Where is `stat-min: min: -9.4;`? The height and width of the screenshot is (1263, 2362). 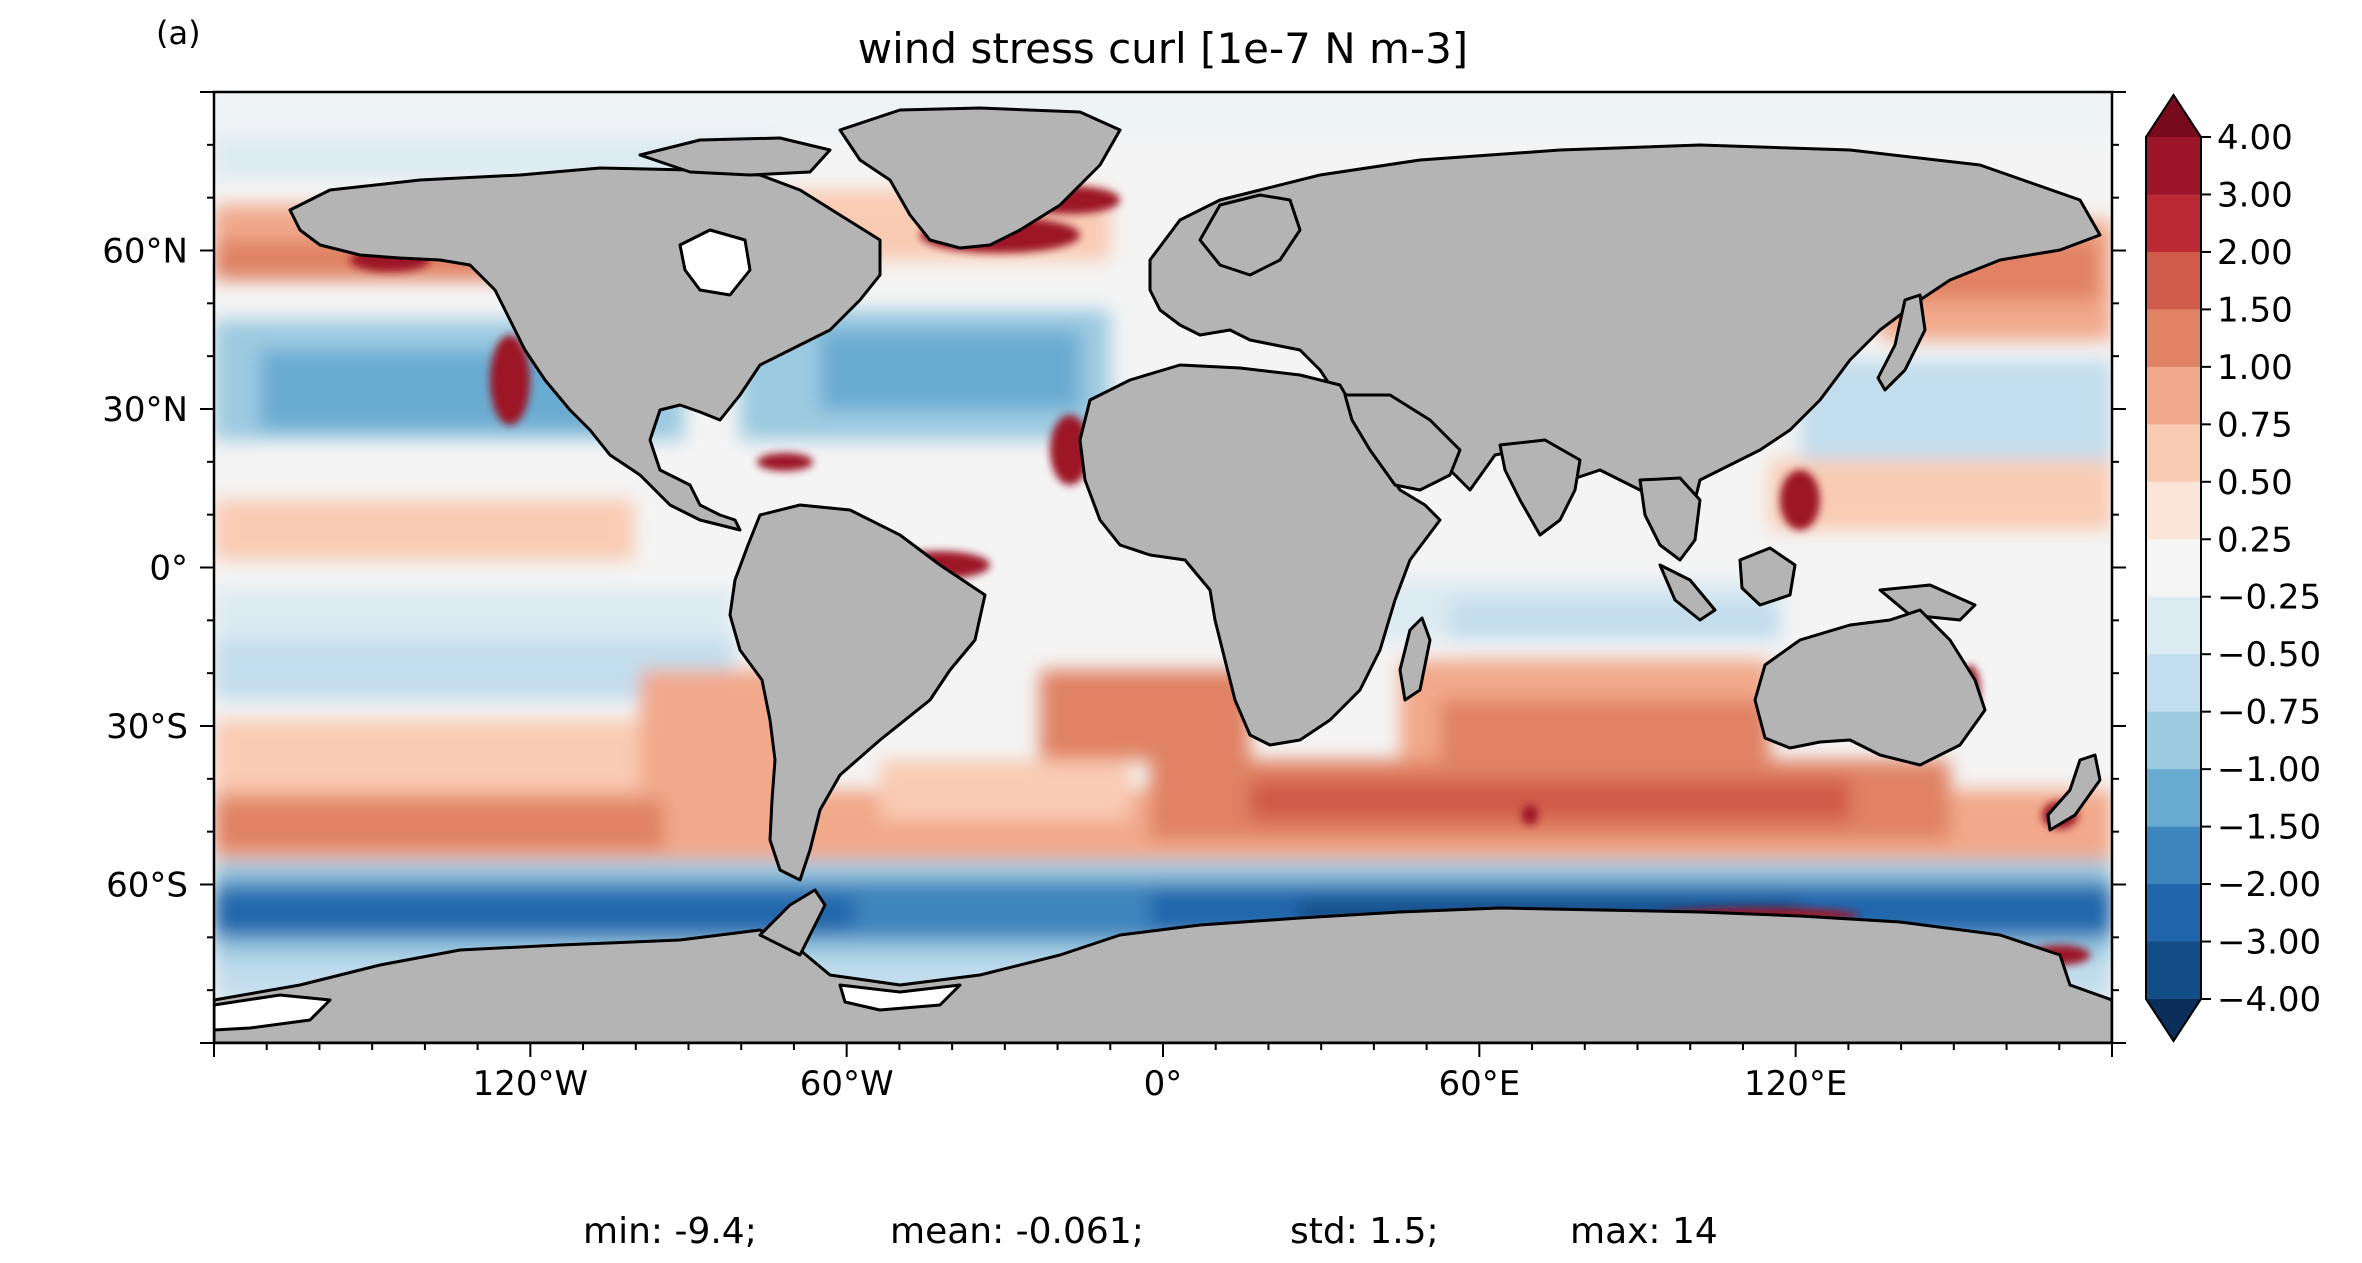
stat-min: min: -9.4; is located at coordinates (670, 1231).